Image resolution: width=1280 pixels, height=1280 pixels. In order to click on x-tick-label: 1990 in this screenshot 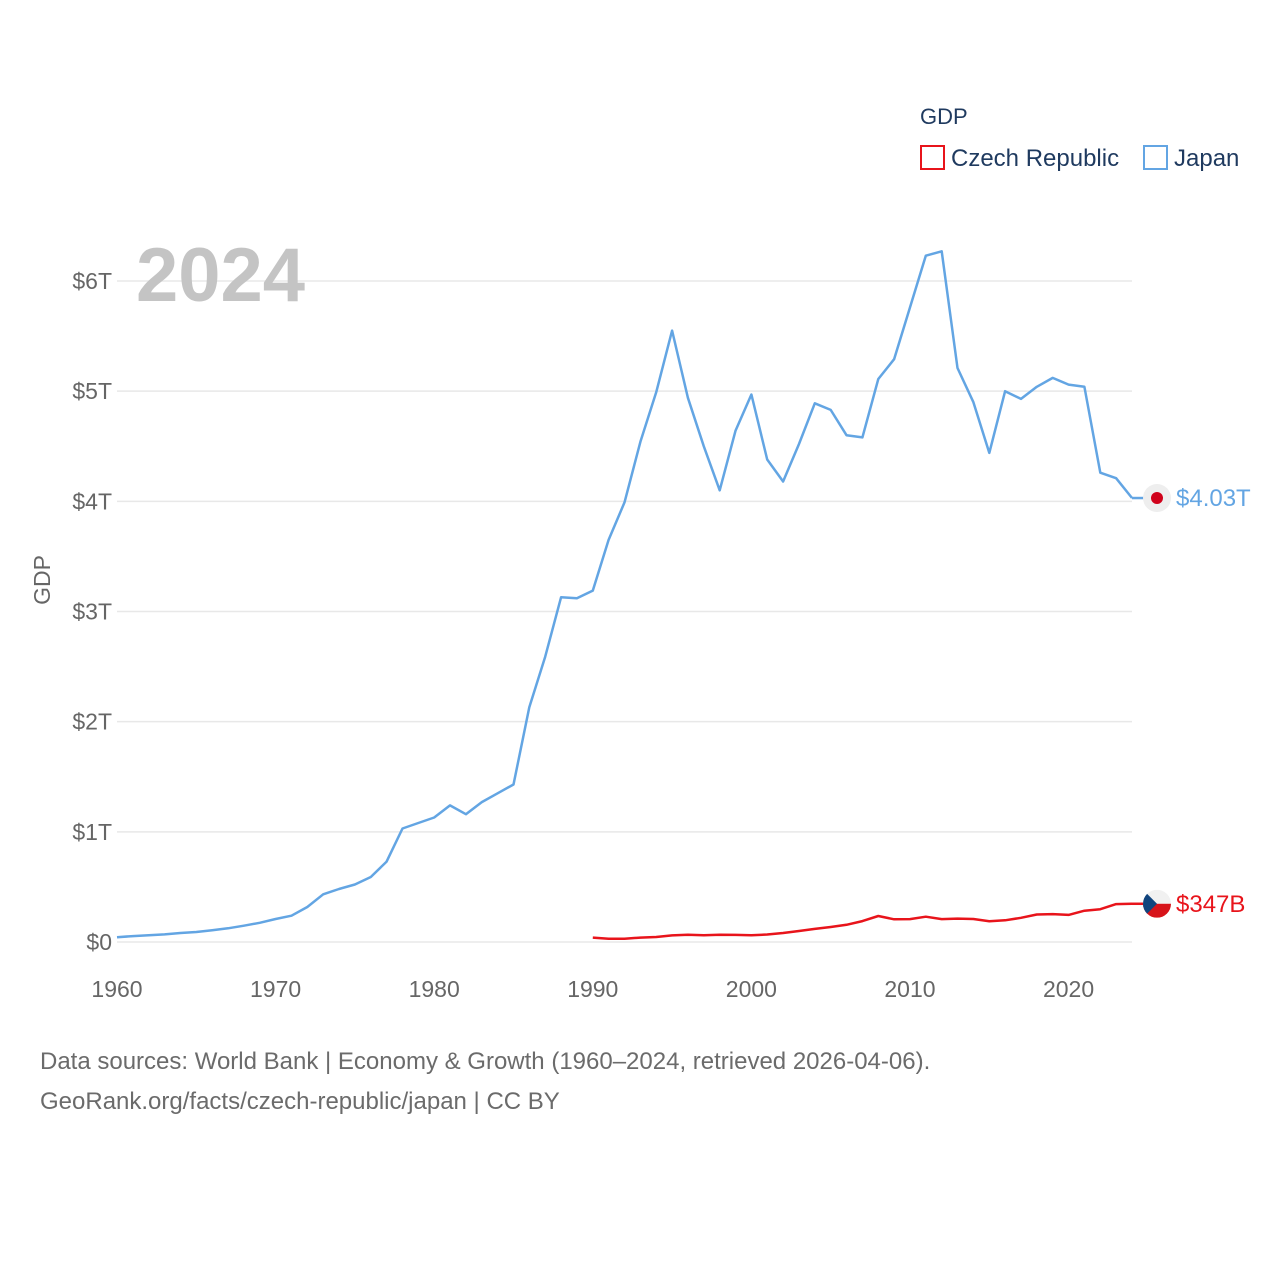, I will do `click(592, 989)`.